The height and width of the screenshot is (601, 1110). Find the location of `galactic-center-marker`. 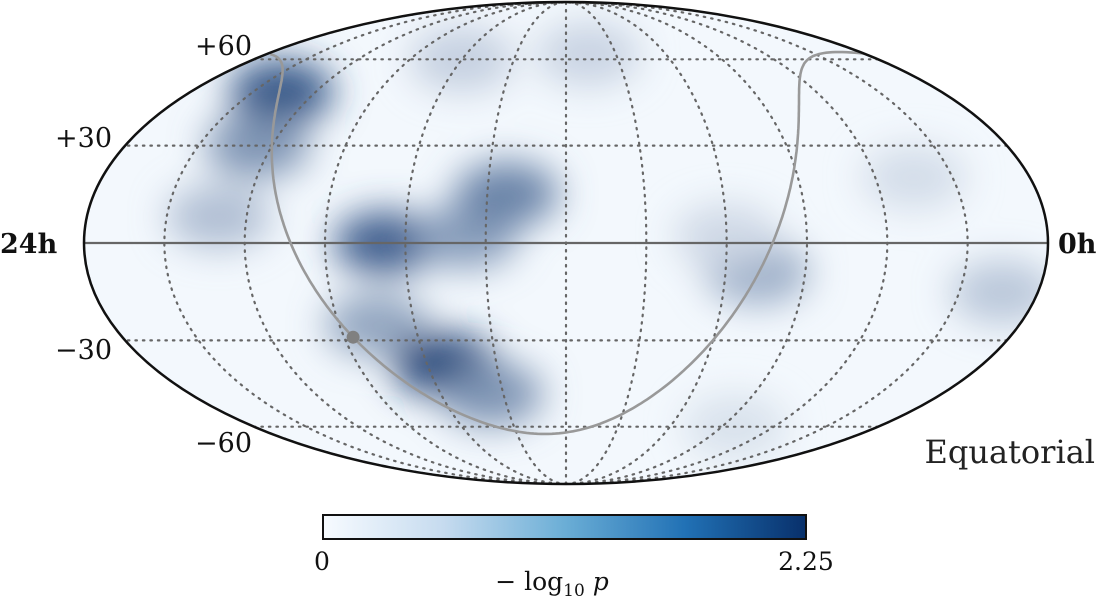

galactic-center-marker is located at coordinates (353, 337).